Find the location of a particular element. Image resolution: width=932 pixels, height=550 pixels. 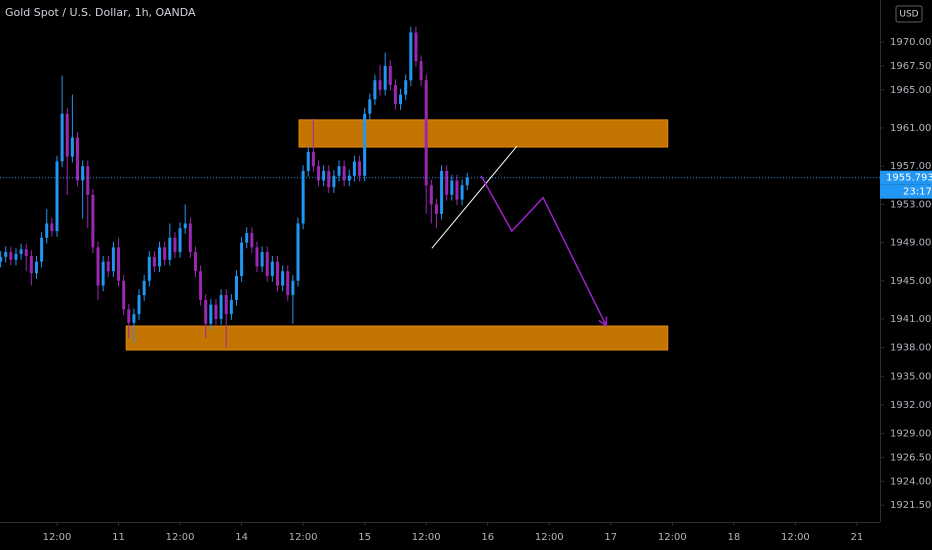

y-tick-label: 1945.000 is located at coordinates (911, 281).